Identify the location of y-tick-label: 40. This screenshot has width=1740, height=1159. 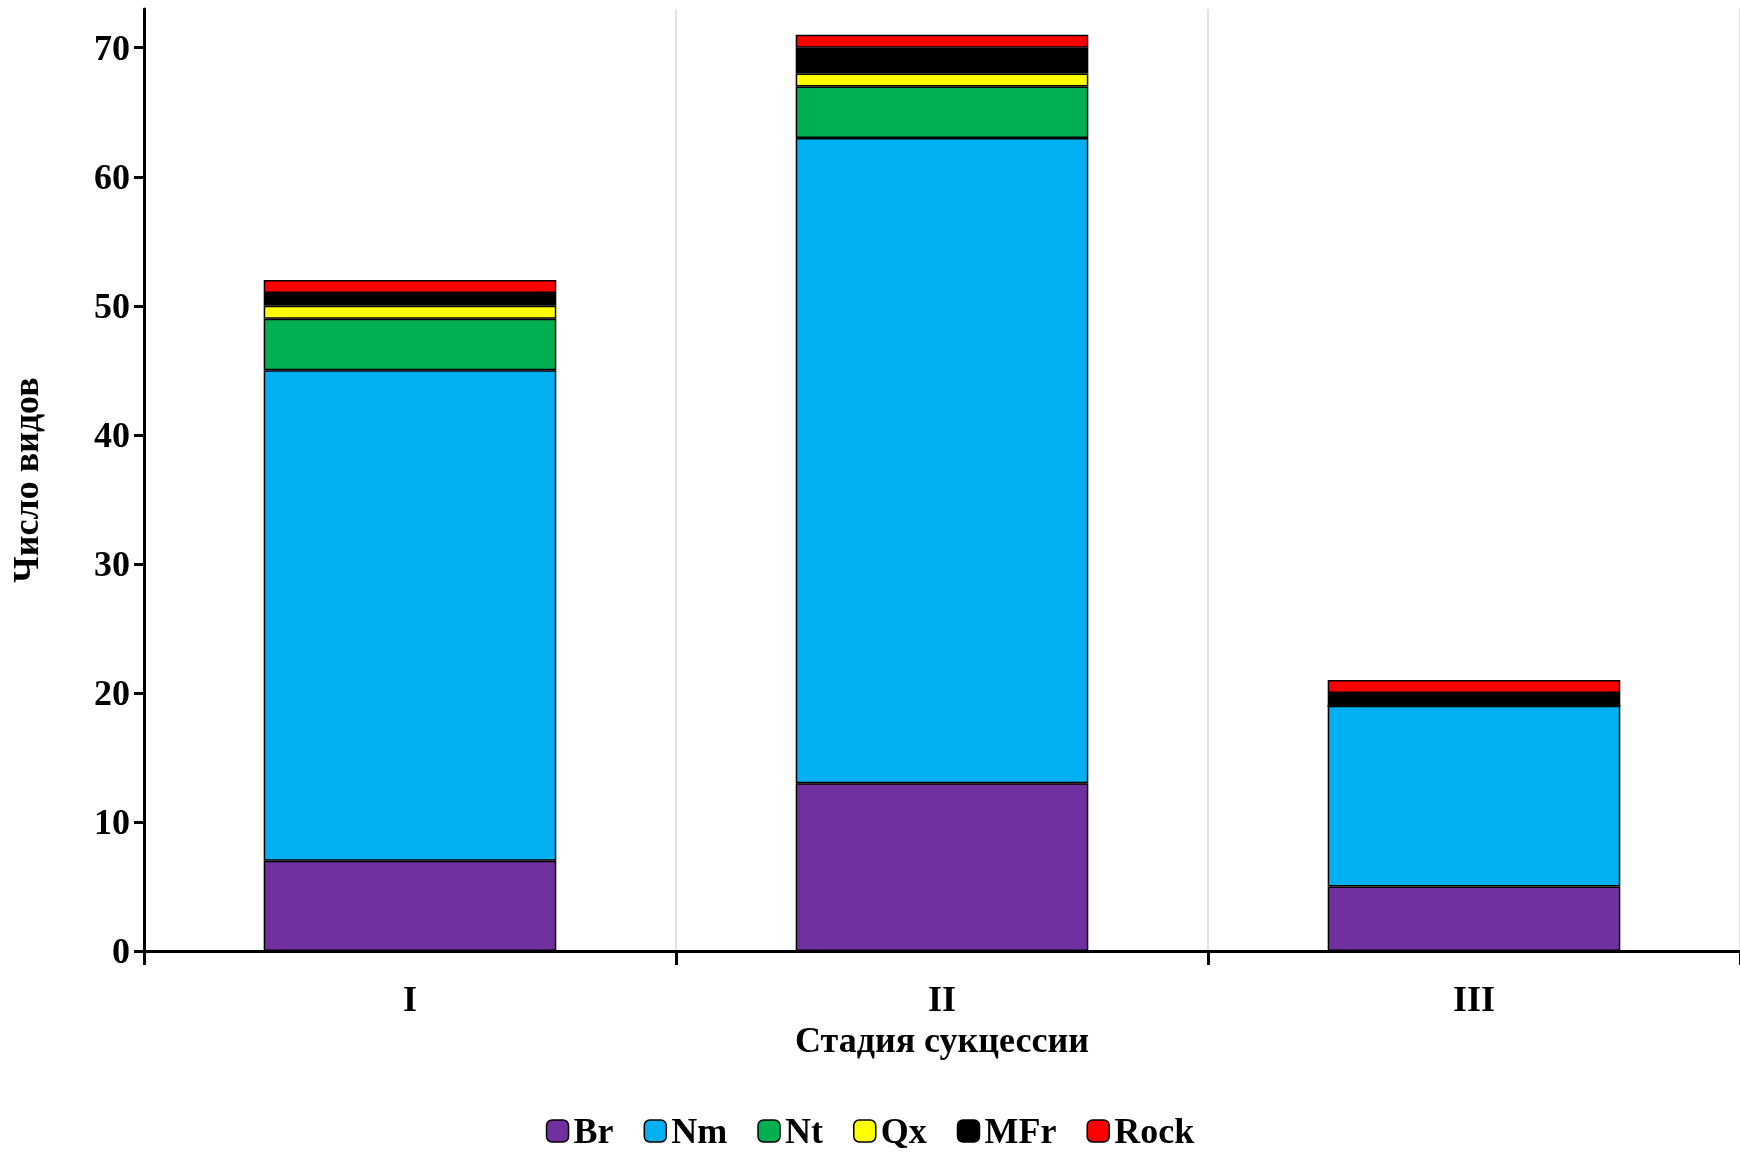
(112, 434).